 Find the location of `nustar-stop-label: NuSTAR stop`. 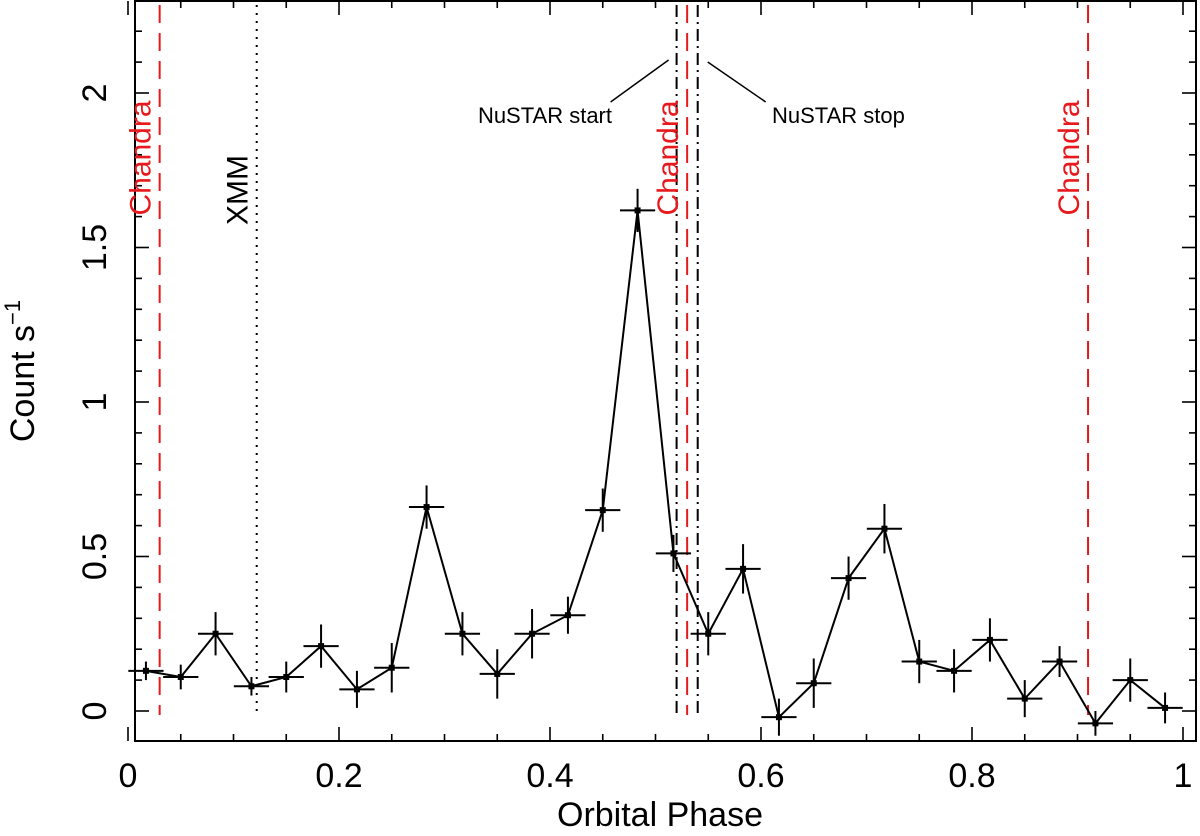

nustar-stop-label: NuSTAR stop is located at coordinates (838, 115).